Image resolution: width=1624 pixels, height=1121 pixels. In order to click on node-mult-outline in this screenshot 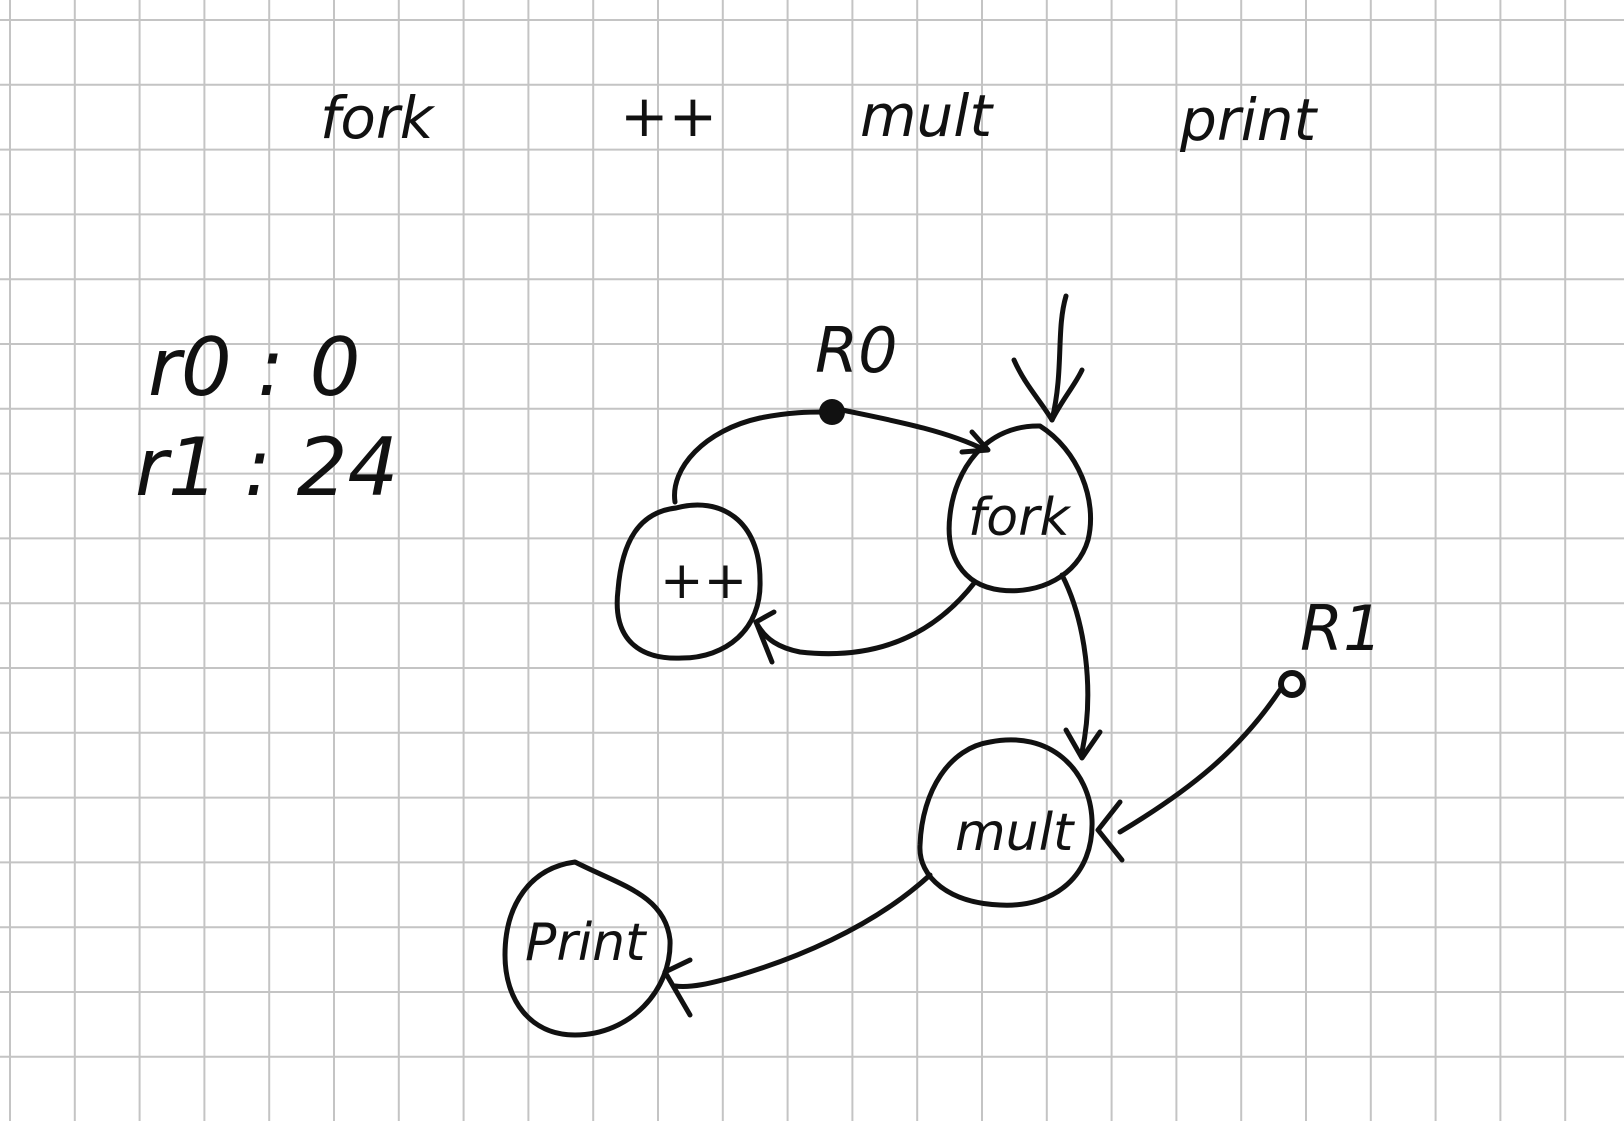, I will do `click(1006, 822)`.